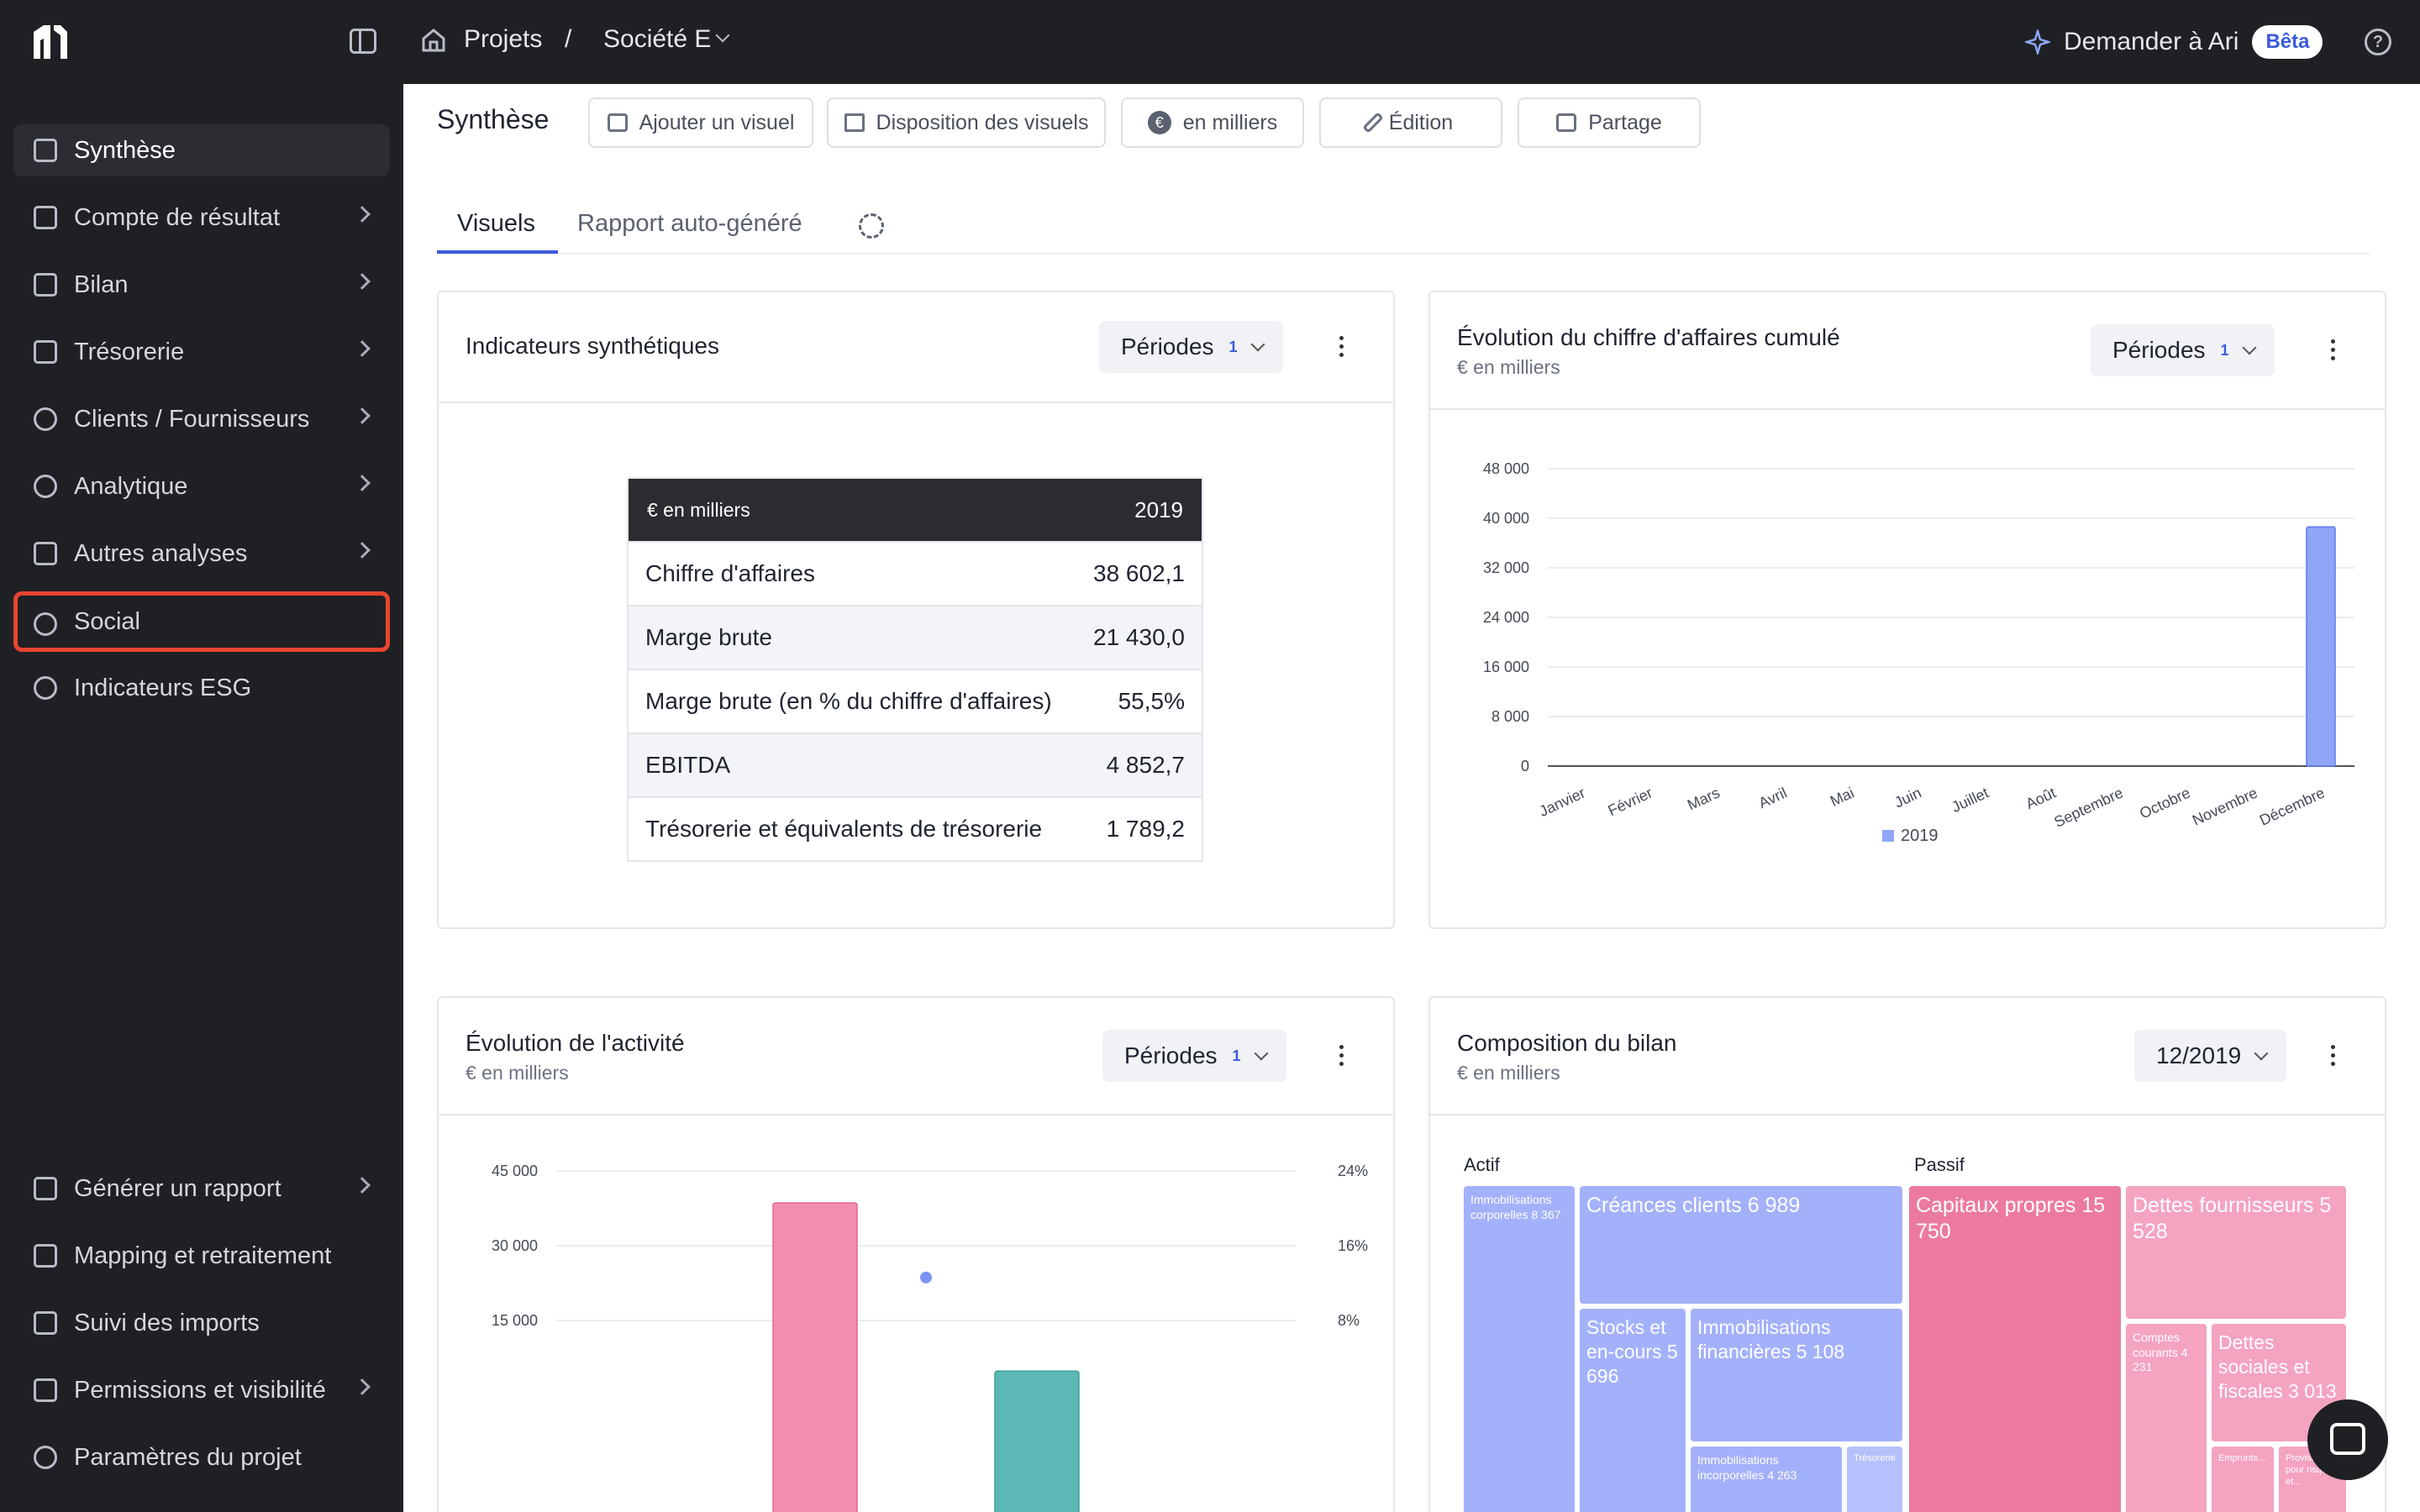 The width and height of the screenshot is (2420, 1512). I want to click on layout-button: Disposition des visuels, so click(966, 122).